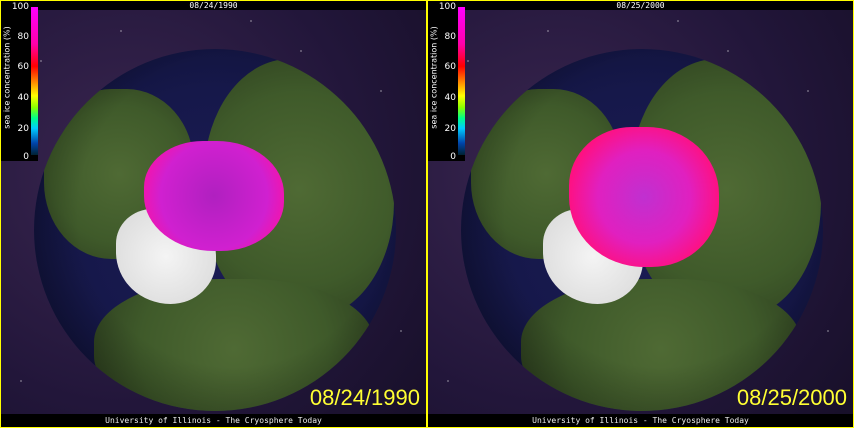  What do you see at coordinates (791, 397) in the screenshot?
I see `date-stamp: 08/25/2000` at bounding box center [791, 397].